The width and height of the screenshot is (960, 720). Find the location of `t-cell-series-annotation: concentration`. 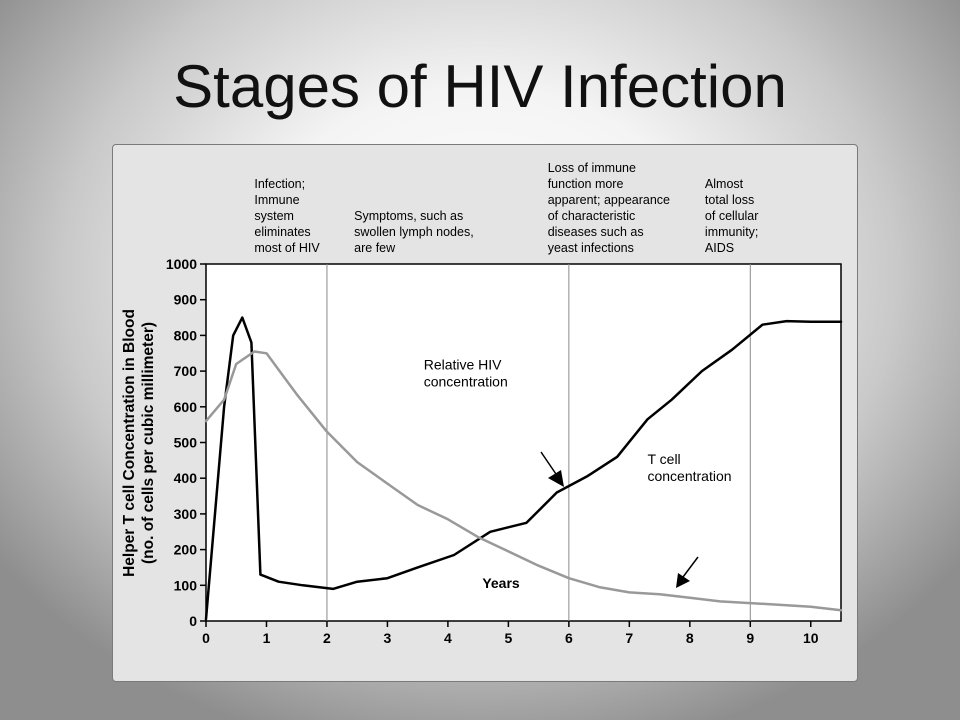

t-cell-series-annotation: concentration is located at coordinates (689, 476).